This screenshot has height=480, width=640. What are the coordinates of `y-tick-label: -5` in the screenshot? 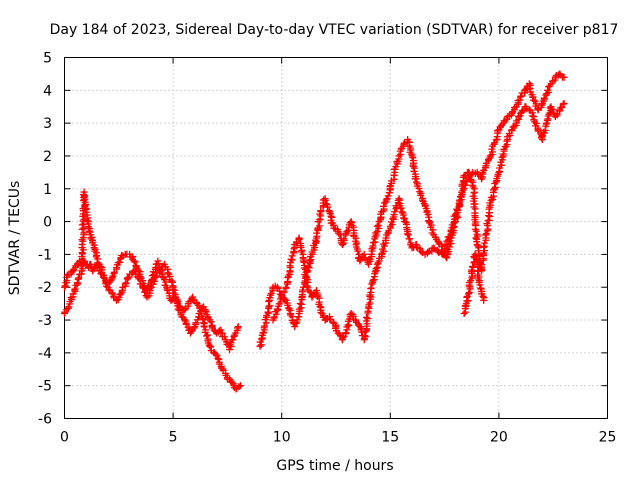 It's located at (45, 387).